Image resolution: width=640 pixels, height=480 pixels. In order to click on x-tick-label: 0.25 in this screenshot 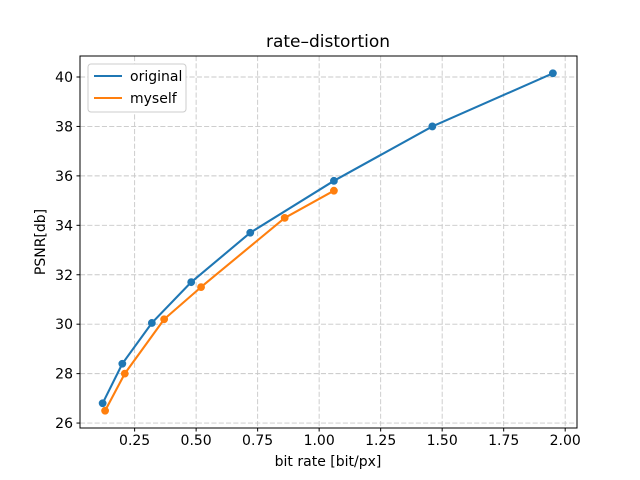, I will do `click(134, 441)`.